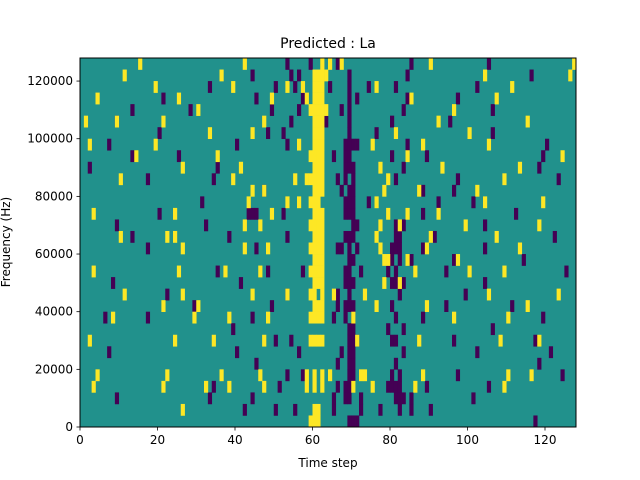 Image resolution: width=640 pixels, height=480 pixels. Describe the element at coordinates (69, 427) in the screenshot. I see `y-tick-label: 0` at that location.